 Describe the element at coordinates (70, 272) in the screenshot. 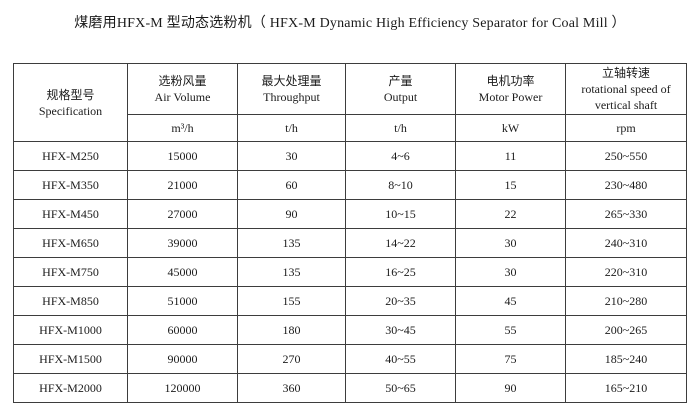

I see `model-cell: HFX-M750` at that location.